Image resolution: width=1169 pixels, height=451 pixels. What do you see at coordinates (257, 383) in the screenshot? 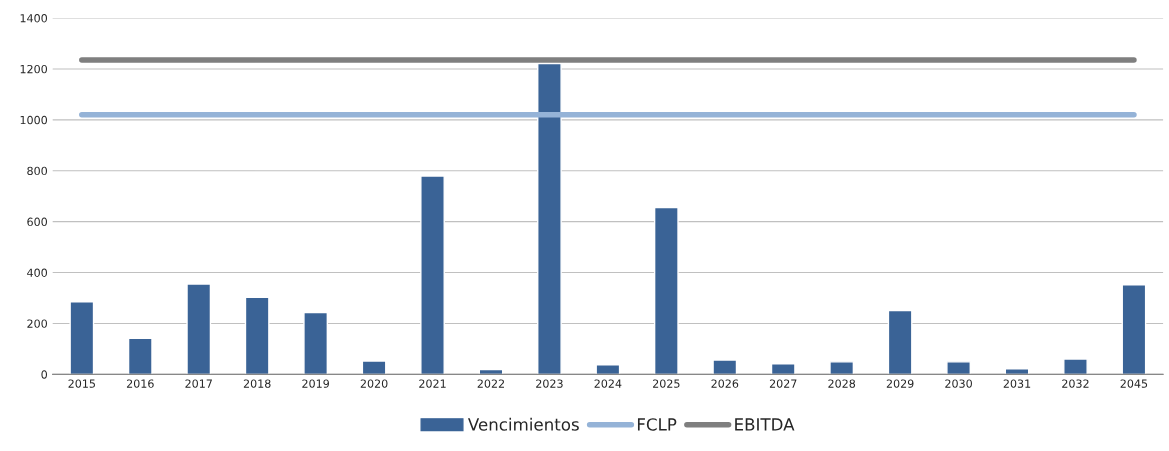
I see `x-tick-label: 2018` at bounding box center [257, 383].